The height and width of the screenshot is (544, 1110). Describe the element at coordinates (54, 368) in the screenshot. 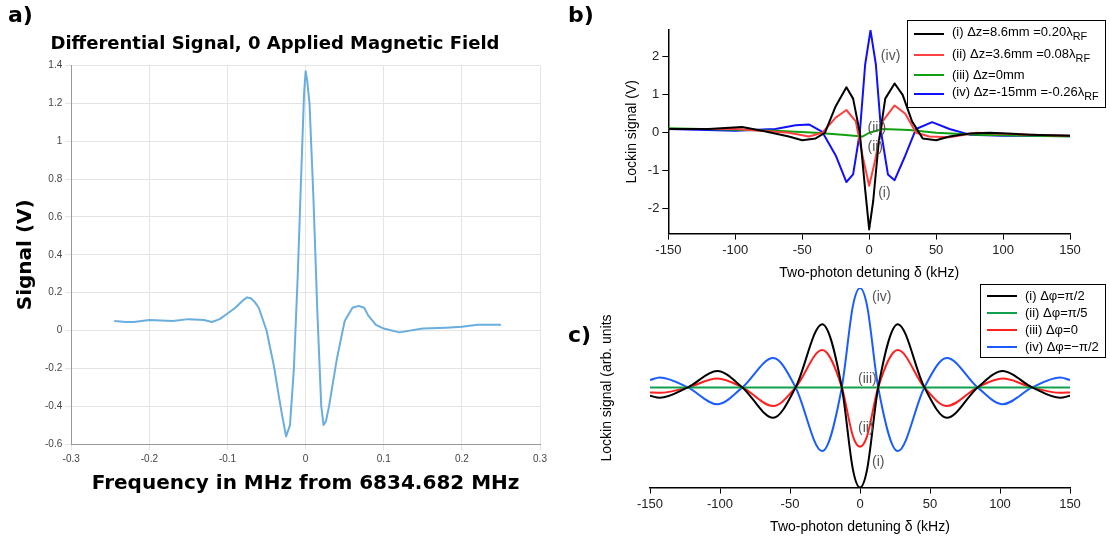

I see `y-tick-label: -0.2` at that location.